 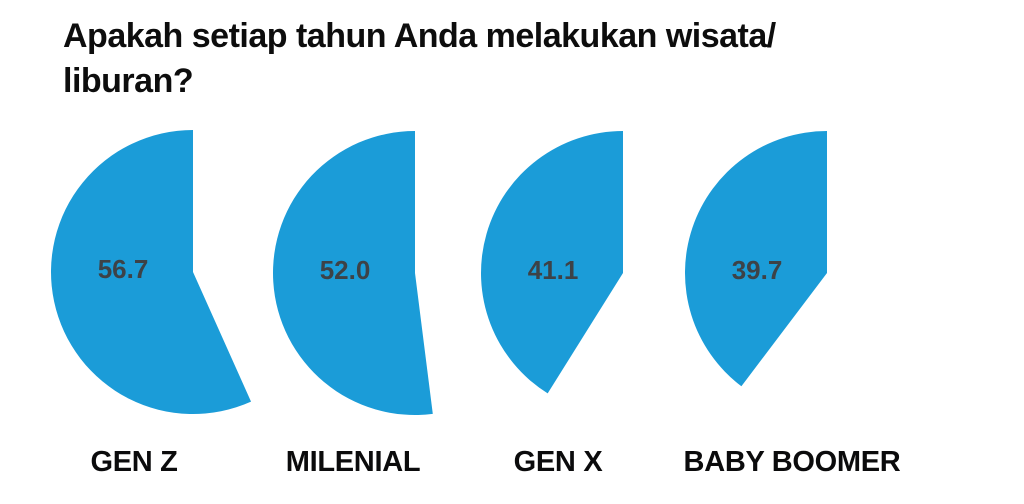 I want to click on pie-wedge-milenial, so click(x=353, y=273).